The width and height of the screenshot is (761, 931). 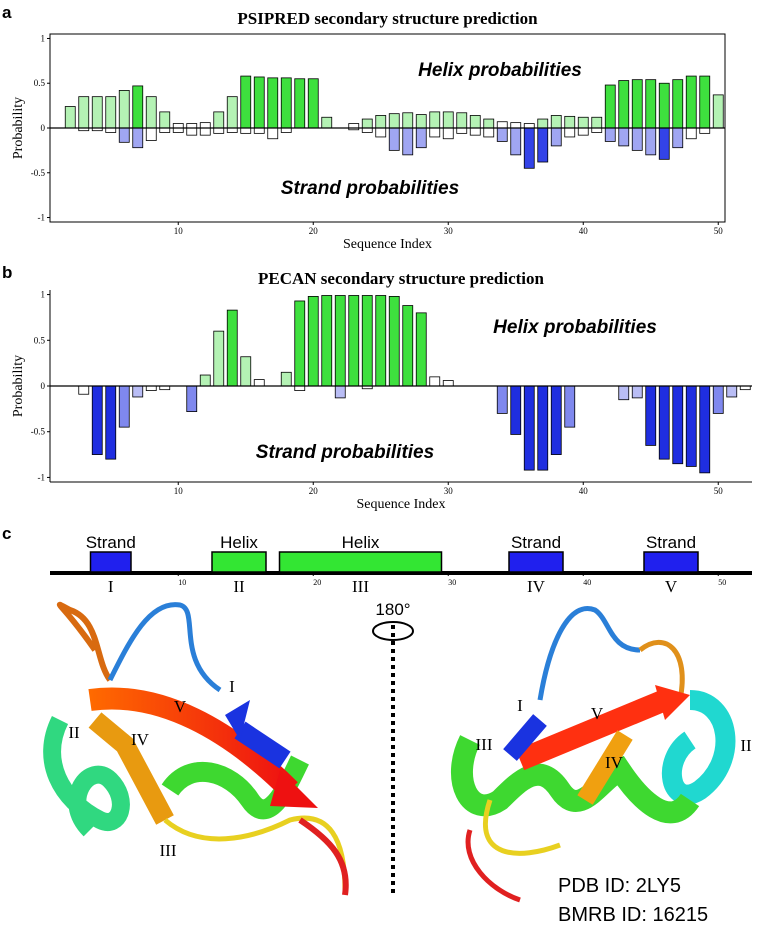 What do you see at coordinates (500, 70) in the screenshot?
I see `series-annotation: Helix probabilities` at bounding box center [500, 70].